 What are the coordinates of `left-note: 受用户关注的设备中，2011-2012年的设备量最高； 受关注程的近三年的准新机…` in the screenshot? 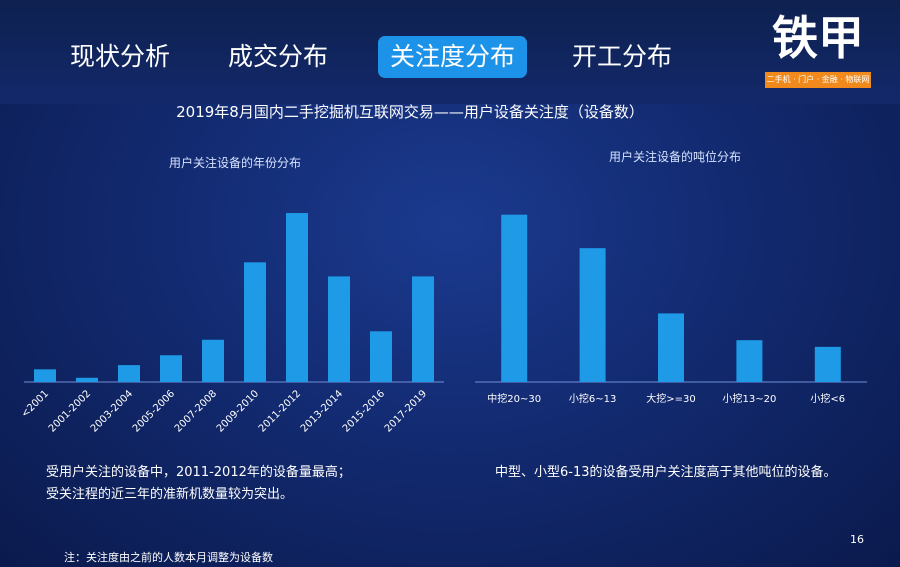 It's located at (198, 484).